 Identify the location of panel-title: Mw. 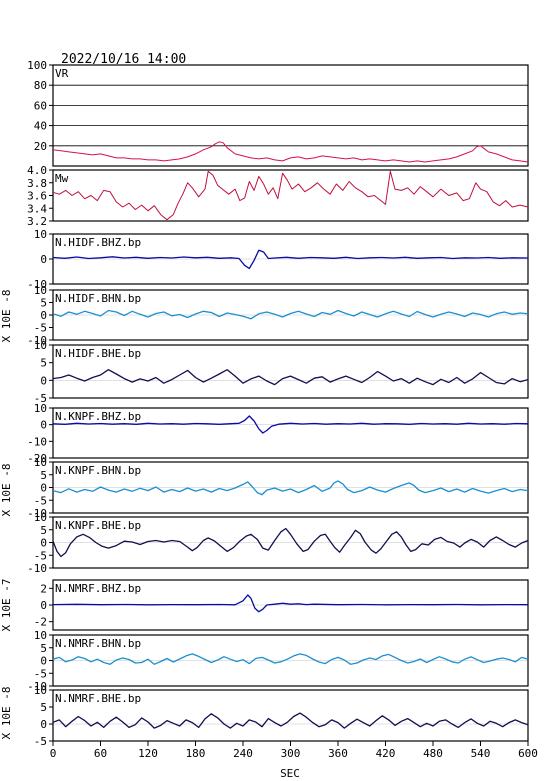
(62, 178).